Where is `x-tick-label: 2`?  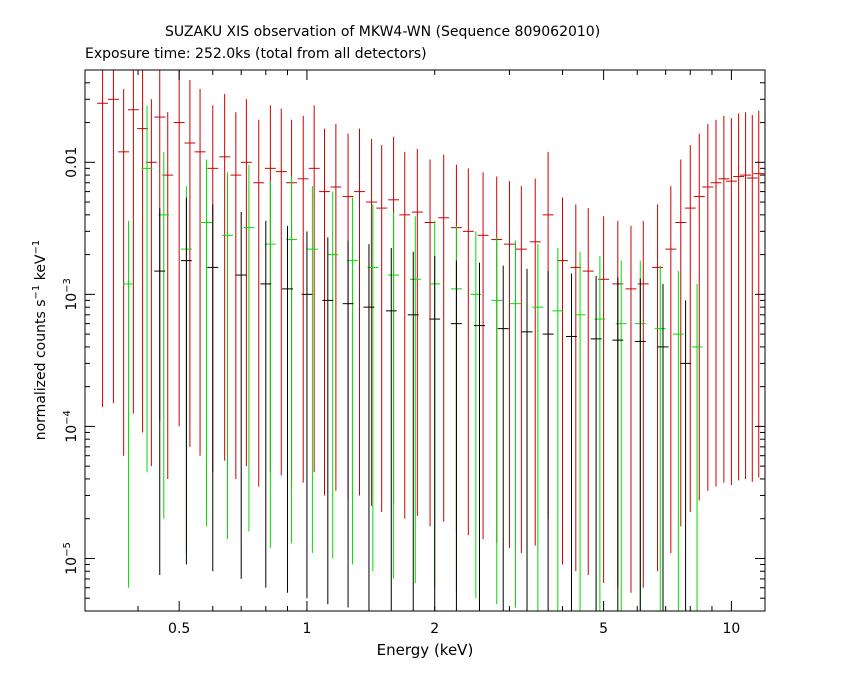 x-tick-label: 2 is located at coordinates (434, 629).